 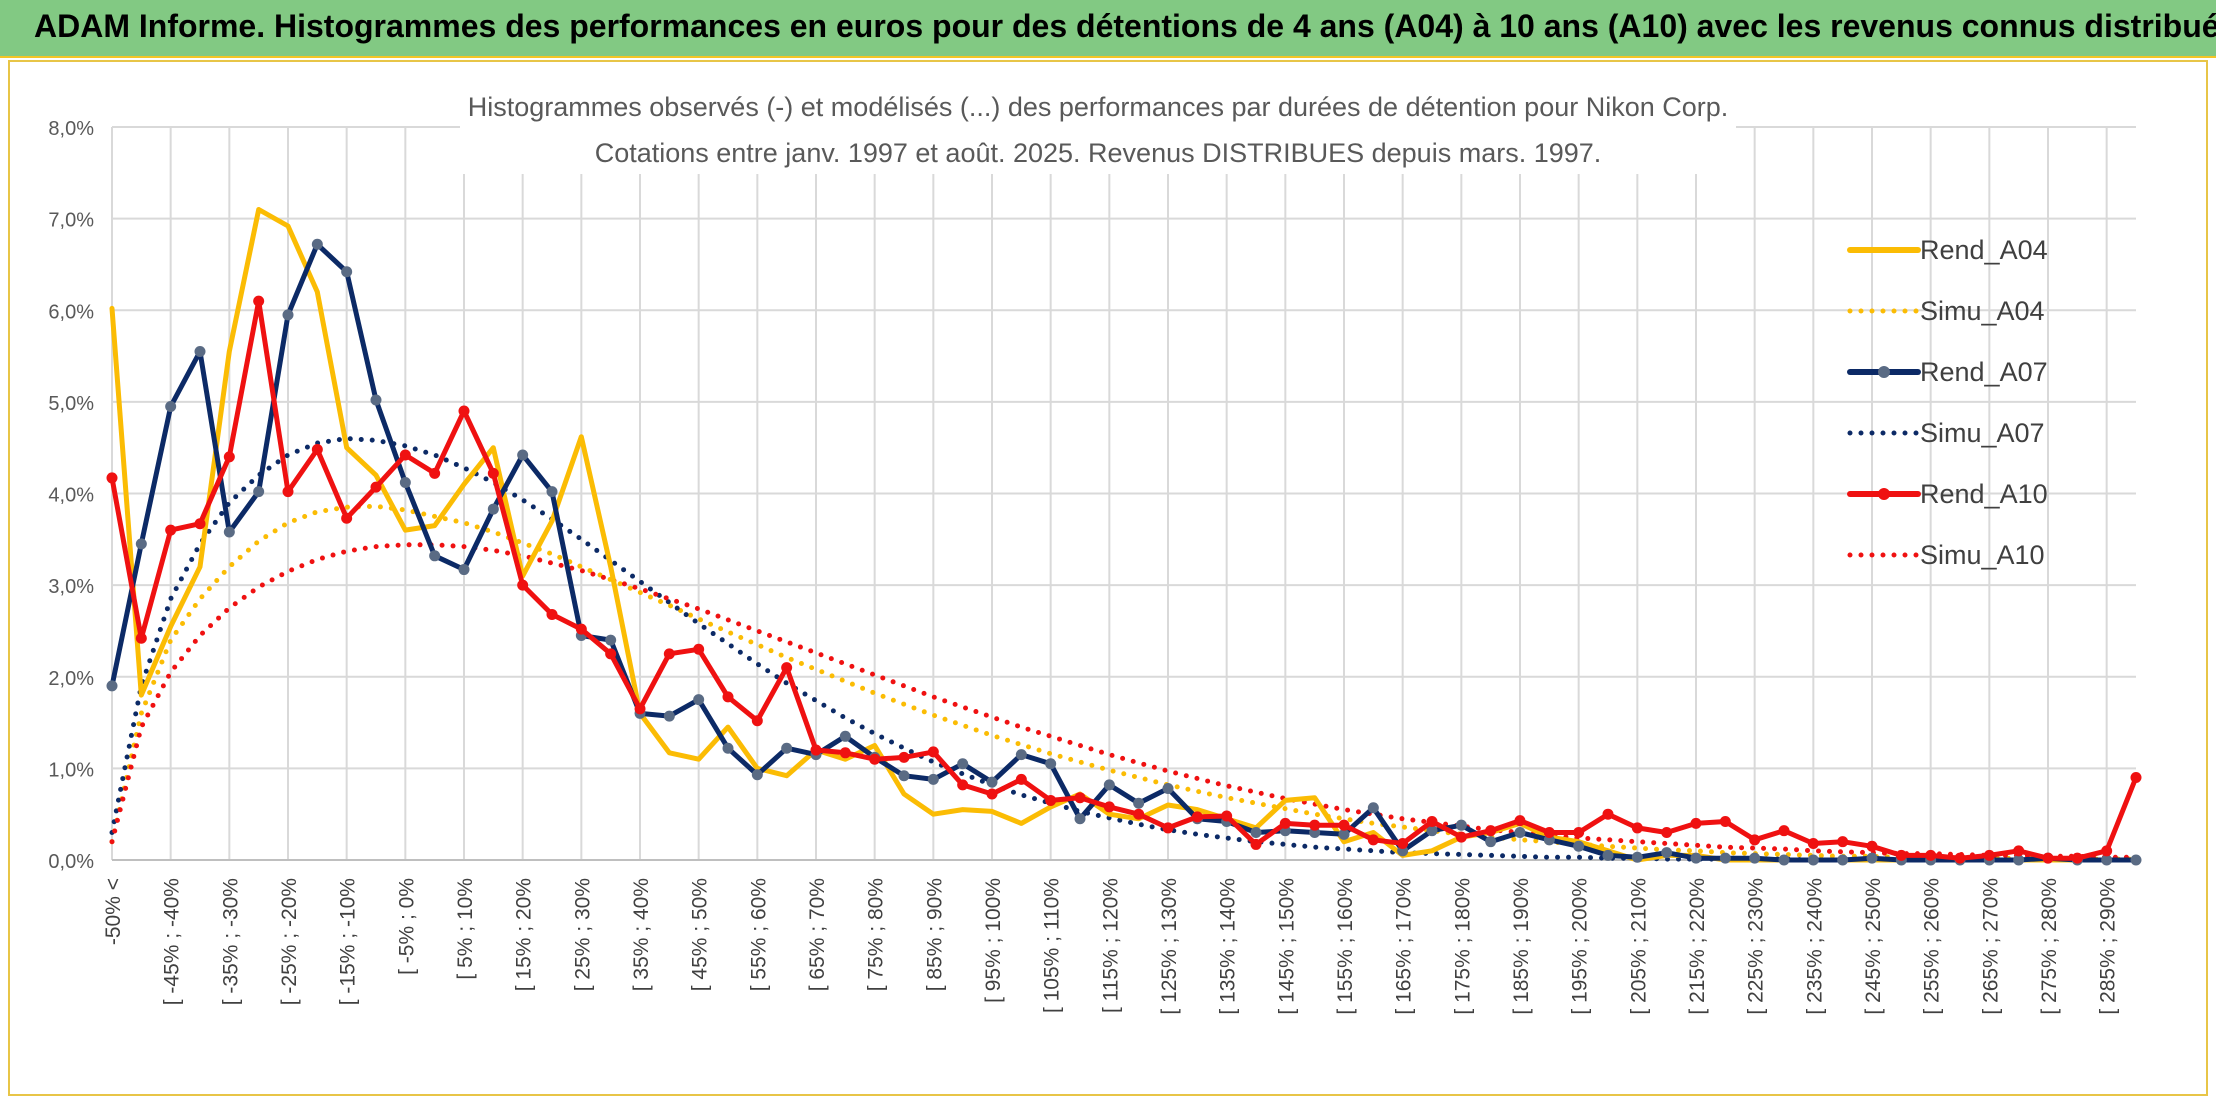 What do you see at coordinates (758, 934) in the screenshot?
I see `x-tick-label: [ 55% ; 60%` at bounding box center [758, 934].